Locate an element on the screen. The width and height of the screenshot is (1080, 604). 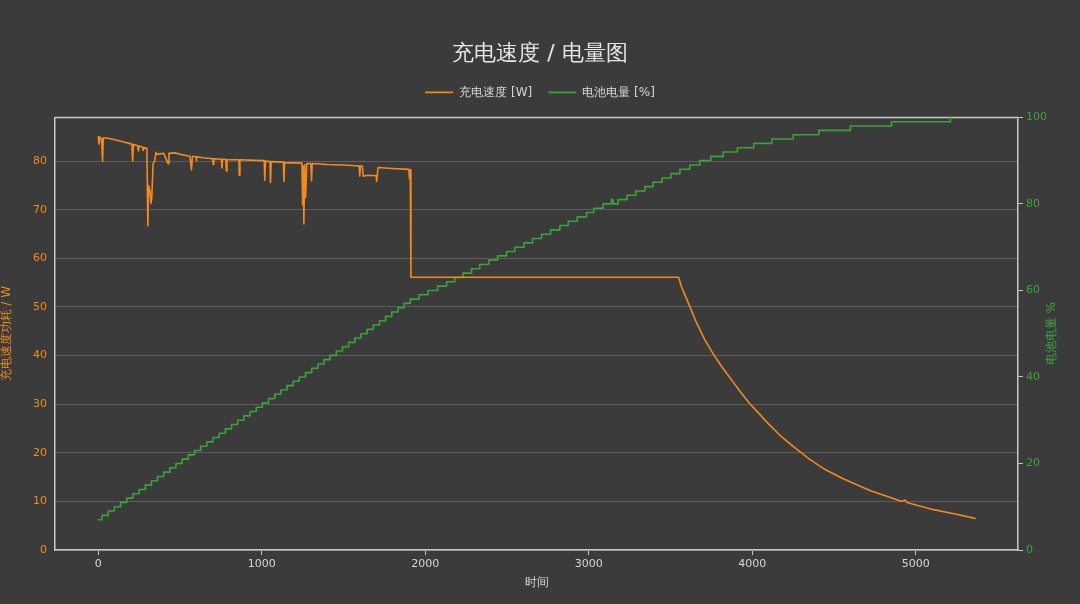
y-tick-label: 30 is located at coordinates (40, 404).